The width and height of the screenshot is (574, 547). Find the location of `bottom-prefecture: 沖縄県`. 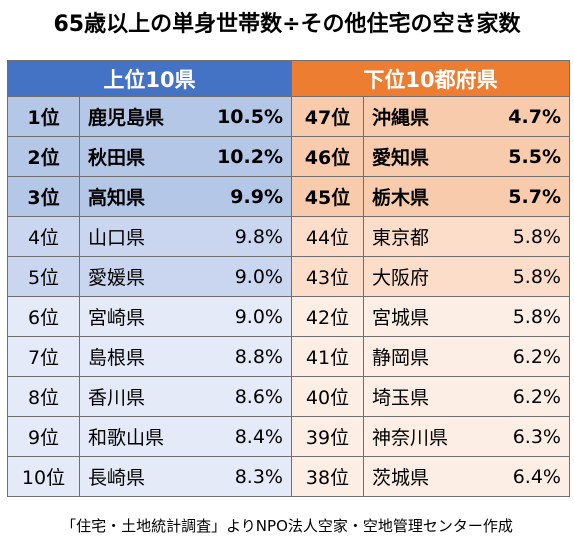

bottom-prefecture: 沖縄県 is located at coordinates (418, 116).